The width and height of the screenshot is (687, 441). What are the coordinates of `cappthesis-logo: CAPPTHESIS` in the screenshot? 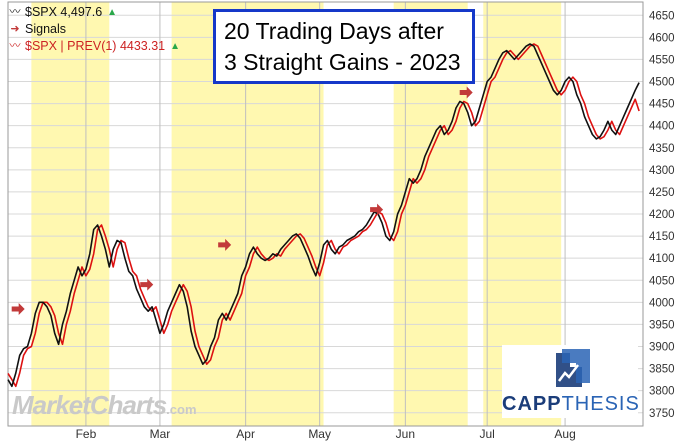 It's located at (571, 381).